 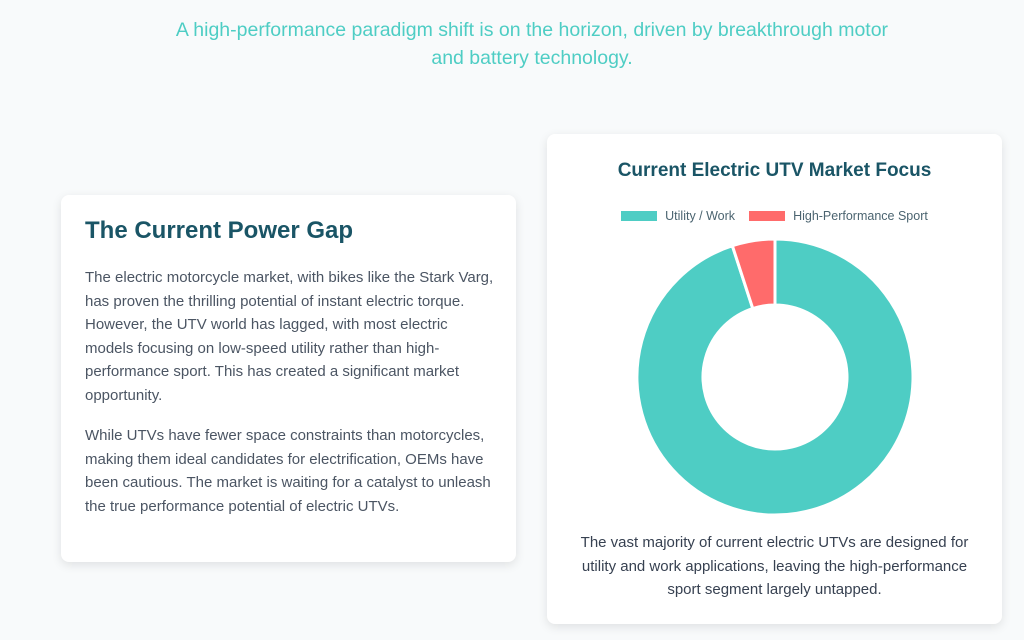 I want to click on legend-label: High-Performance Sport, so click(x=860, y=216).